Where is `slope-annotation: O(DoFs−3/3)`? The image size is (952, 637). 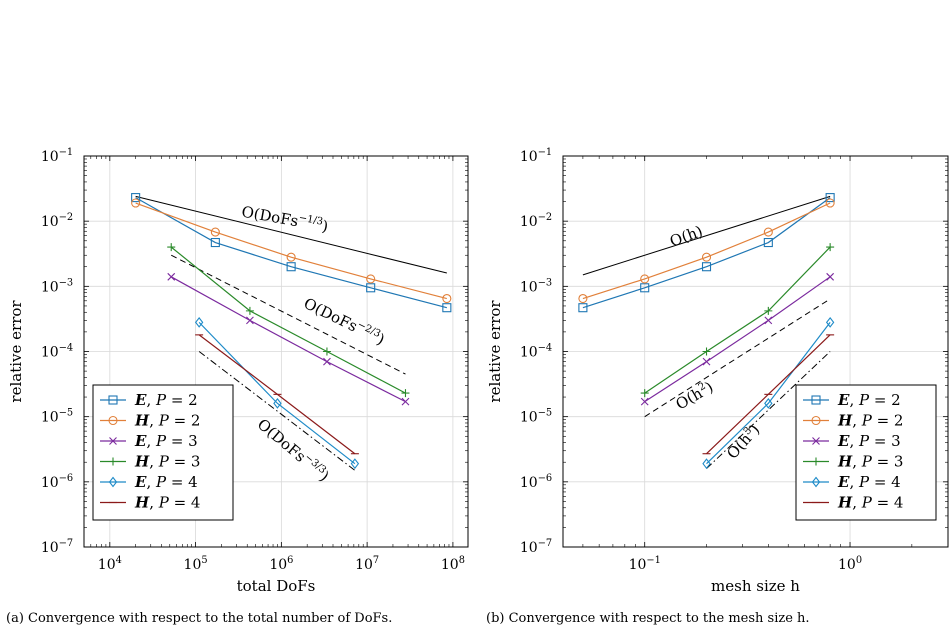
slope-annotation: O(DoFs−3/3) is located at coordinates (293, 450).